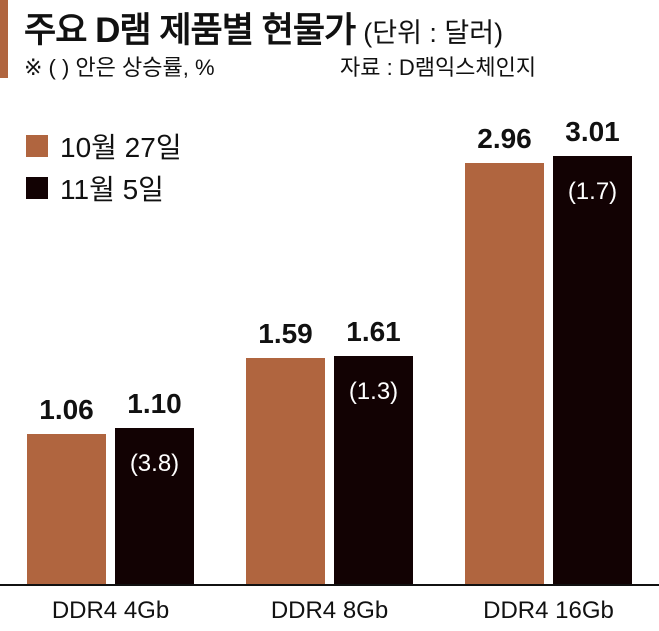 The image size is (659, 631). Describe the element at coordinates (592, 191) in the screenshot. I see `change-rate-label: (1.7)` at that location.